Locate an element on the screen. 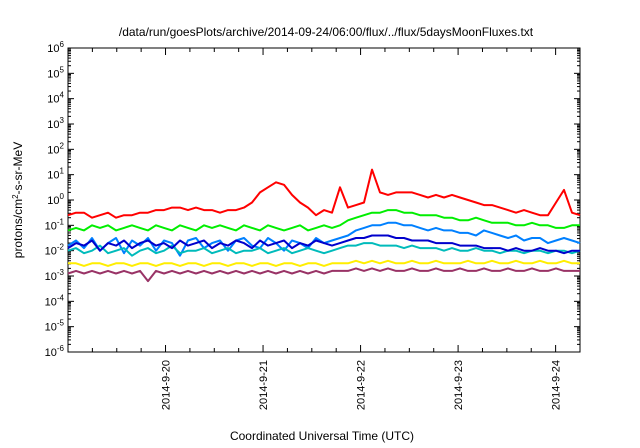 This screenshot has height=448, width=640. x-axis-label: Coordinated Universal Time (UTC) is located at coordinates (322, 436).